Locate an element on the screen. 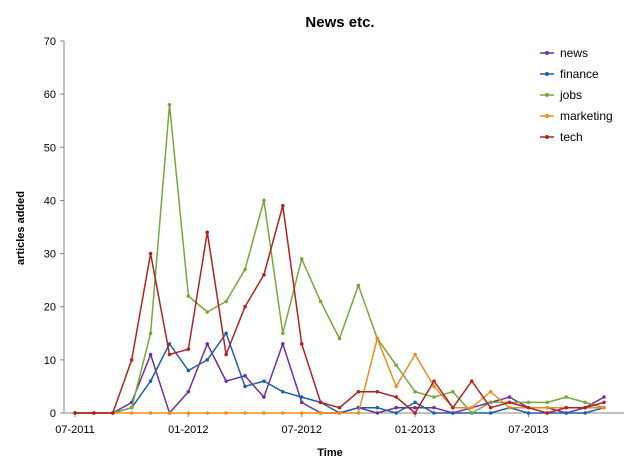 The width and height of the screenshot is (640, 465). y-axis-label: articles added is located at coordinates (21, 228).